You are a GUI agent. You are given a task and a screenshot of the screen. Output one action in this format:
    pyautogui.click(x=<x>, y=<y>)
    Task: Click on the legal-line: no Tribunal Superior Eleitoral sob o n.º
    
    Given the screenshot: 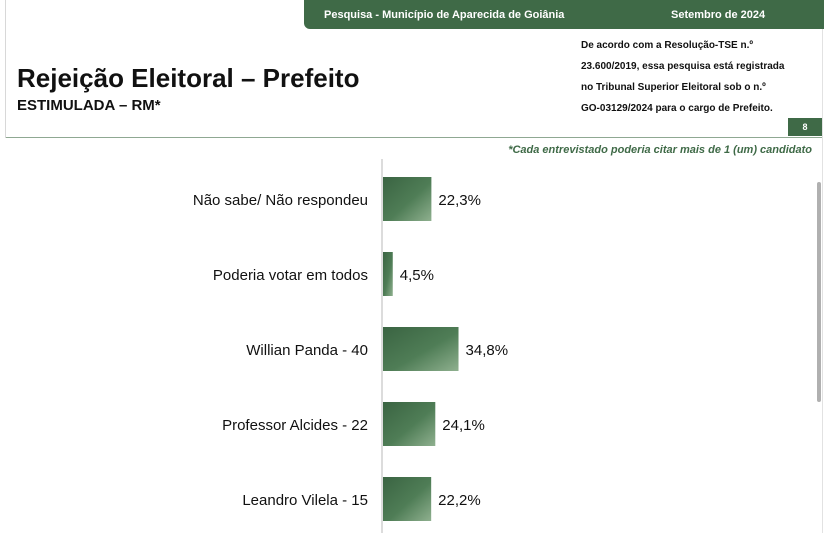 What is the action you would take?
    pyautogui.click(x=673, y=87)
    